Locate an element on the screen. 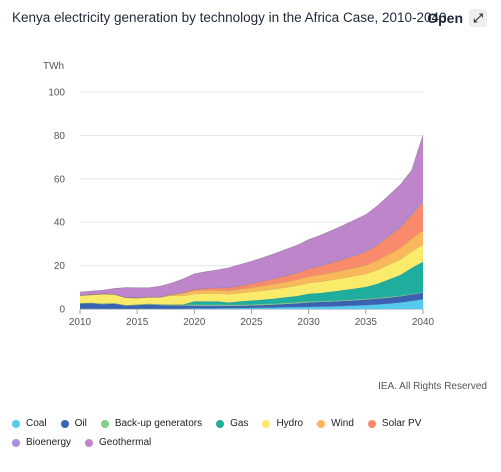  area-oil is located at coordinates (251, 300).